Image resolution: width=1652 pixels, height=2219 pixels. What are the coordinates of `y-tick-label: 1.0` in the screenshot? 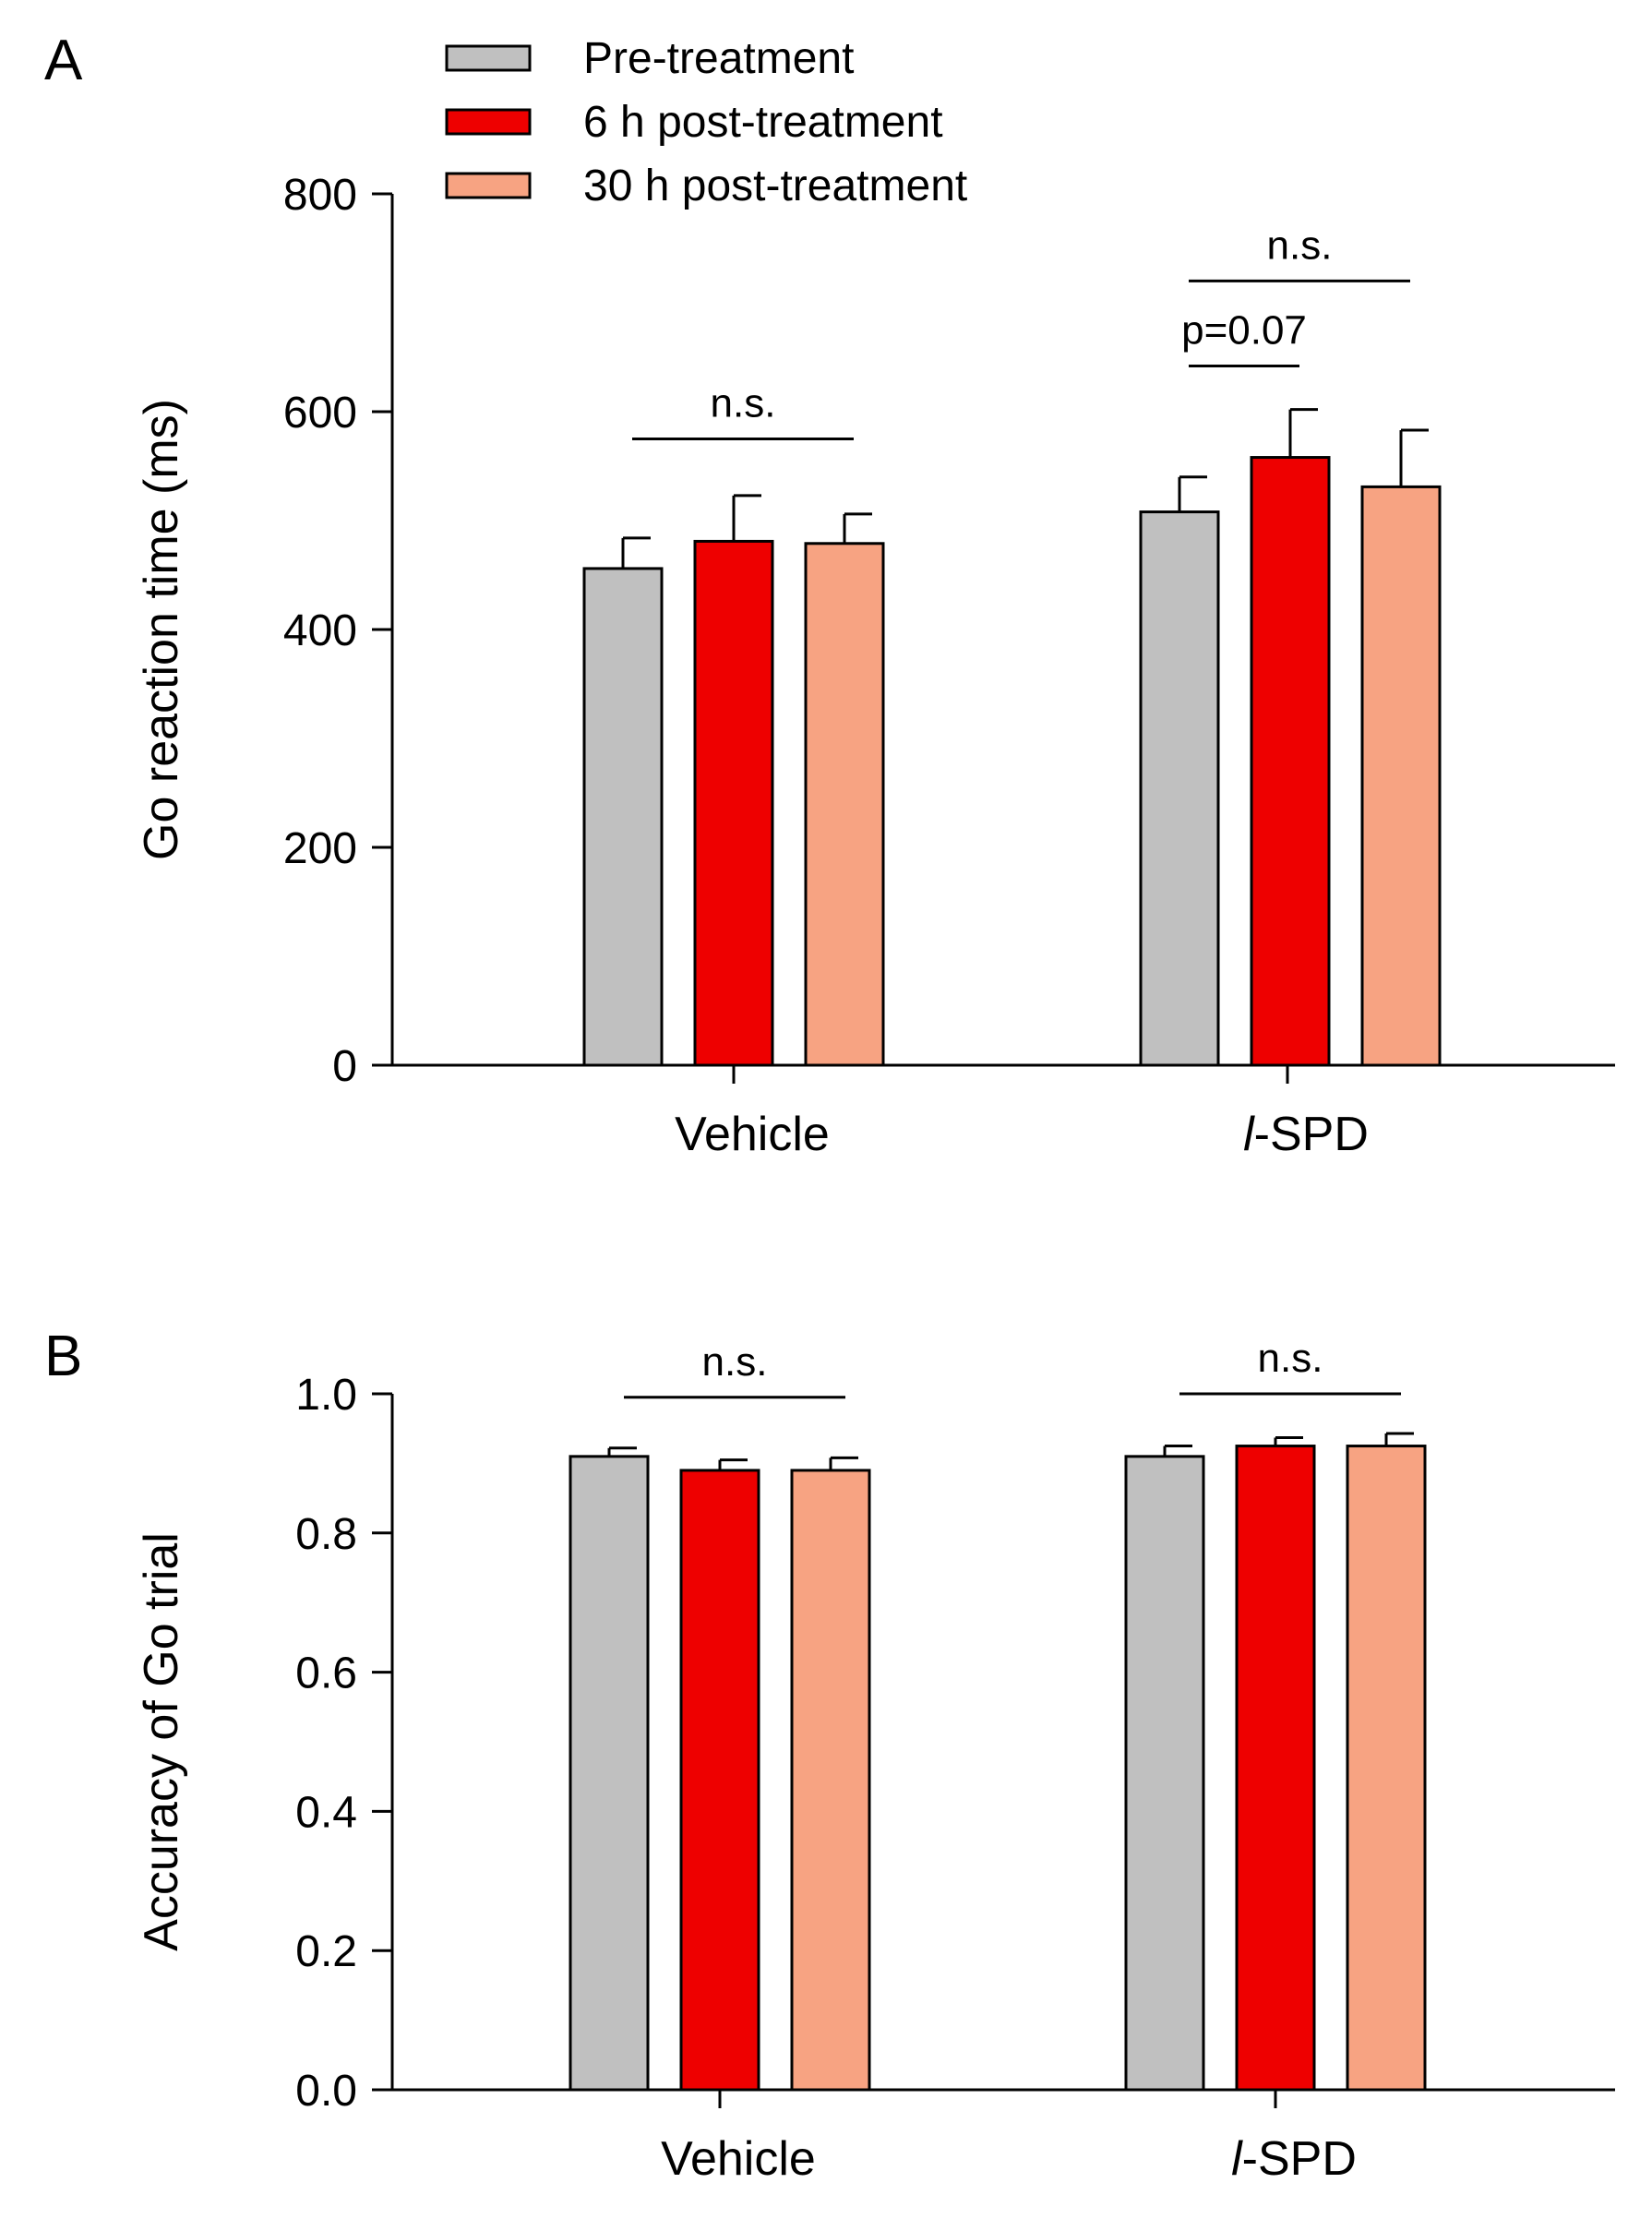 It's located at (326, 1395).